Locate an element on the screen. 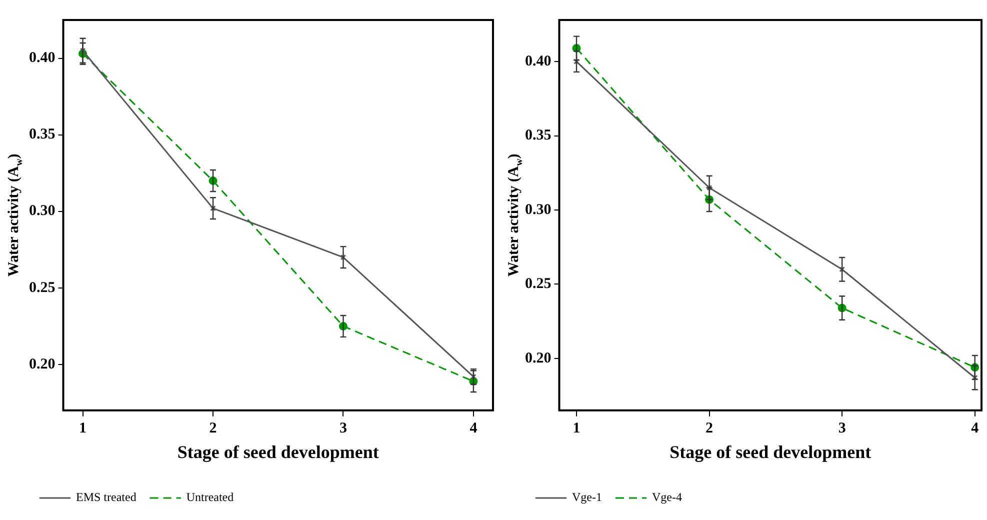 The height and width of the screenshot is (520, 987). legend-label: EMS treated is located at coordinates (106, 497).